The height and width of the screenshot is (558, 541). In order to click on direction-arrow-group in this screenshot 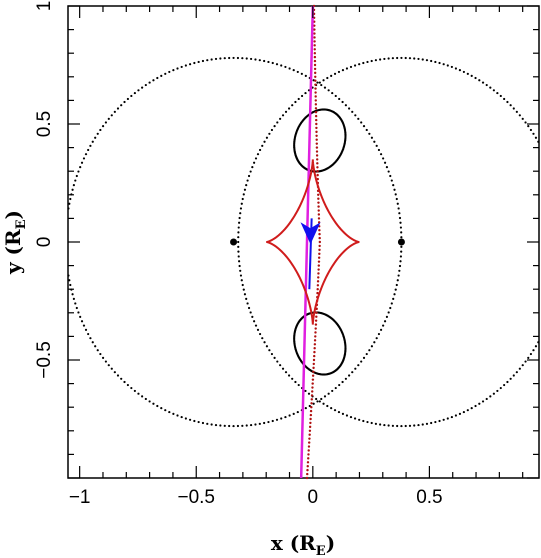, I will do `click(310, 233)`.